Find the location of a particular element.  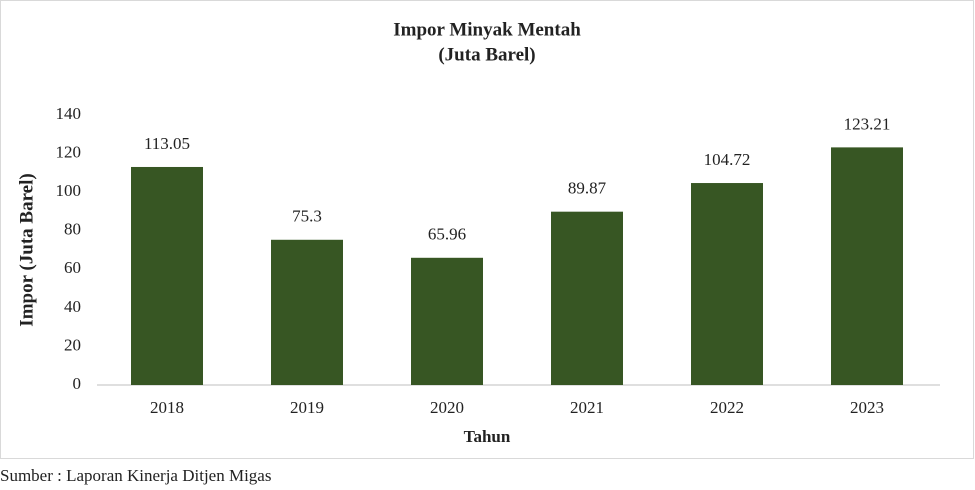

y-tick-label: 80 is located at coordinates (72, 229).